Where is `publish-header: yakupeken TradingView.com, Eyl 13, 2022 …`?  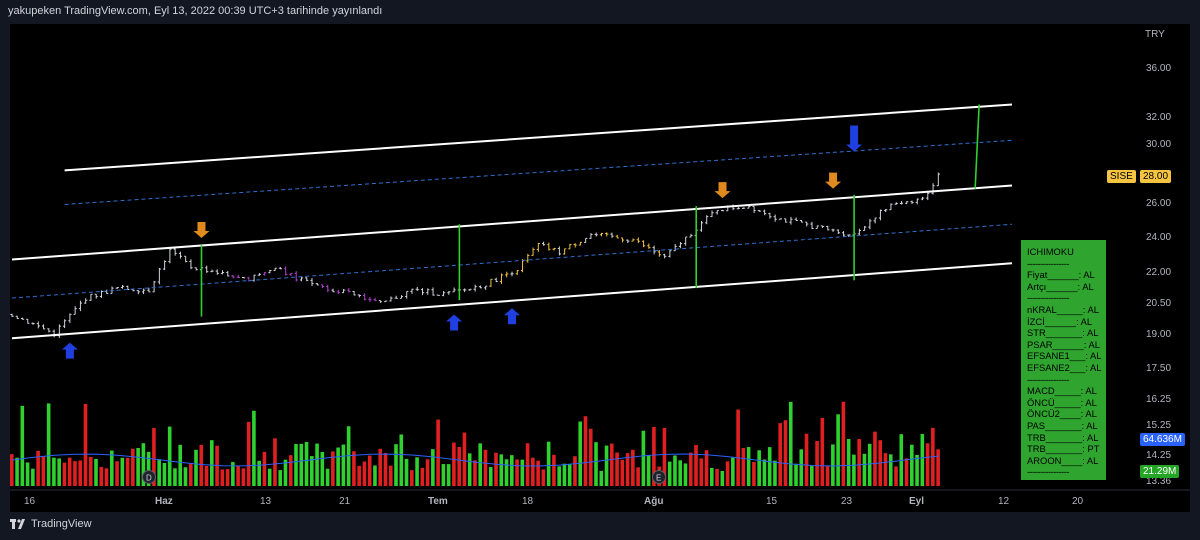
publish-header: yakupeken TradingView.com, Eyl 13, 2022 … is located at coordinates (195, 11).